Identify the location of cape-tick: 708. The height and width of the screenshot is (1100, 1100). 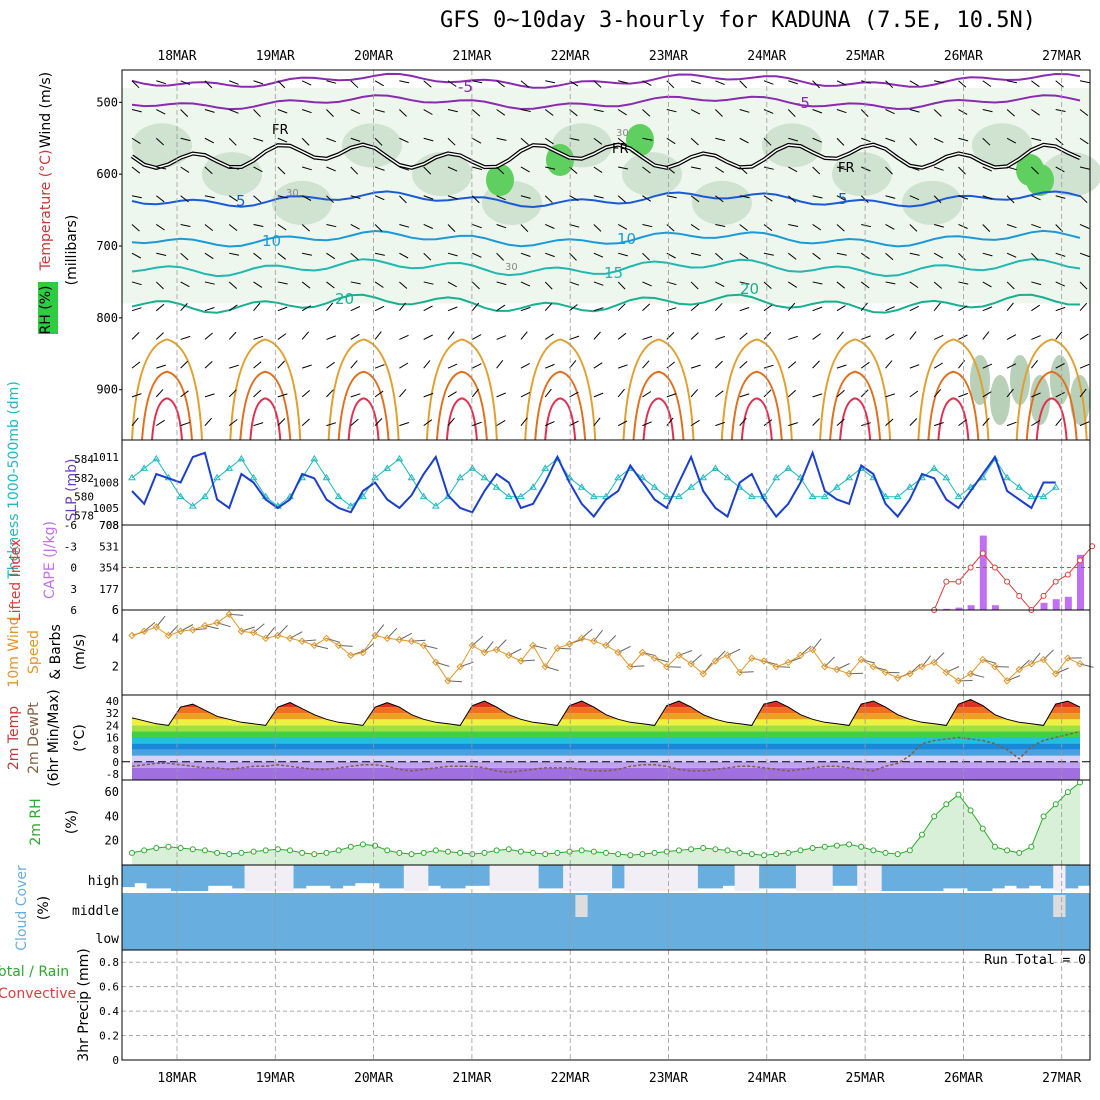
(109, 525).